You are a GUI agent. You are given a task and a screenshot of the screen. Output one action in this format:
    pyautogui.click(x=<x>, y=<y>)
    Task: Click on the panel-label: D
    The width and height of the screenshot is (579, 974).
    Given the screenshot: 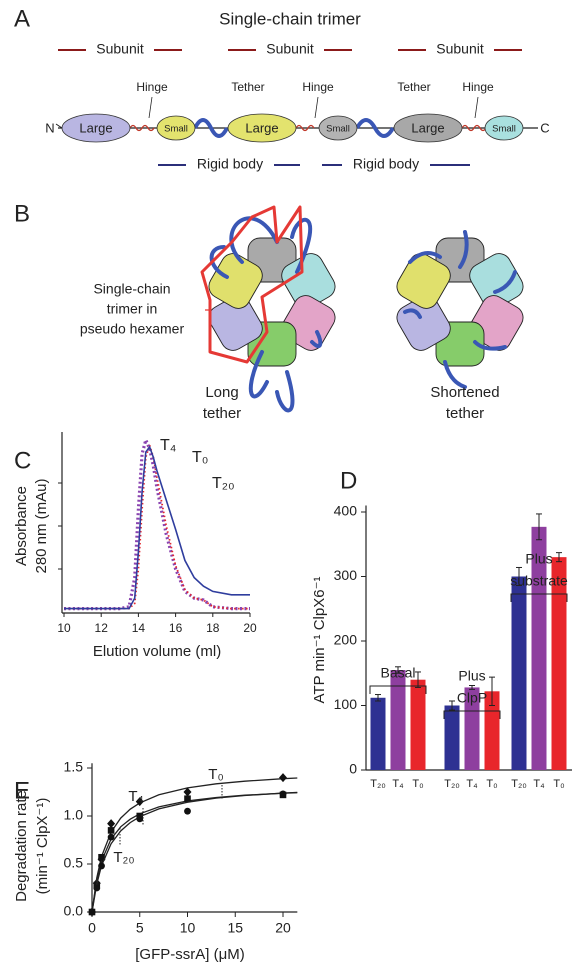 What is the action you would take?
    pyautogui.click(x=348, y=480)
    